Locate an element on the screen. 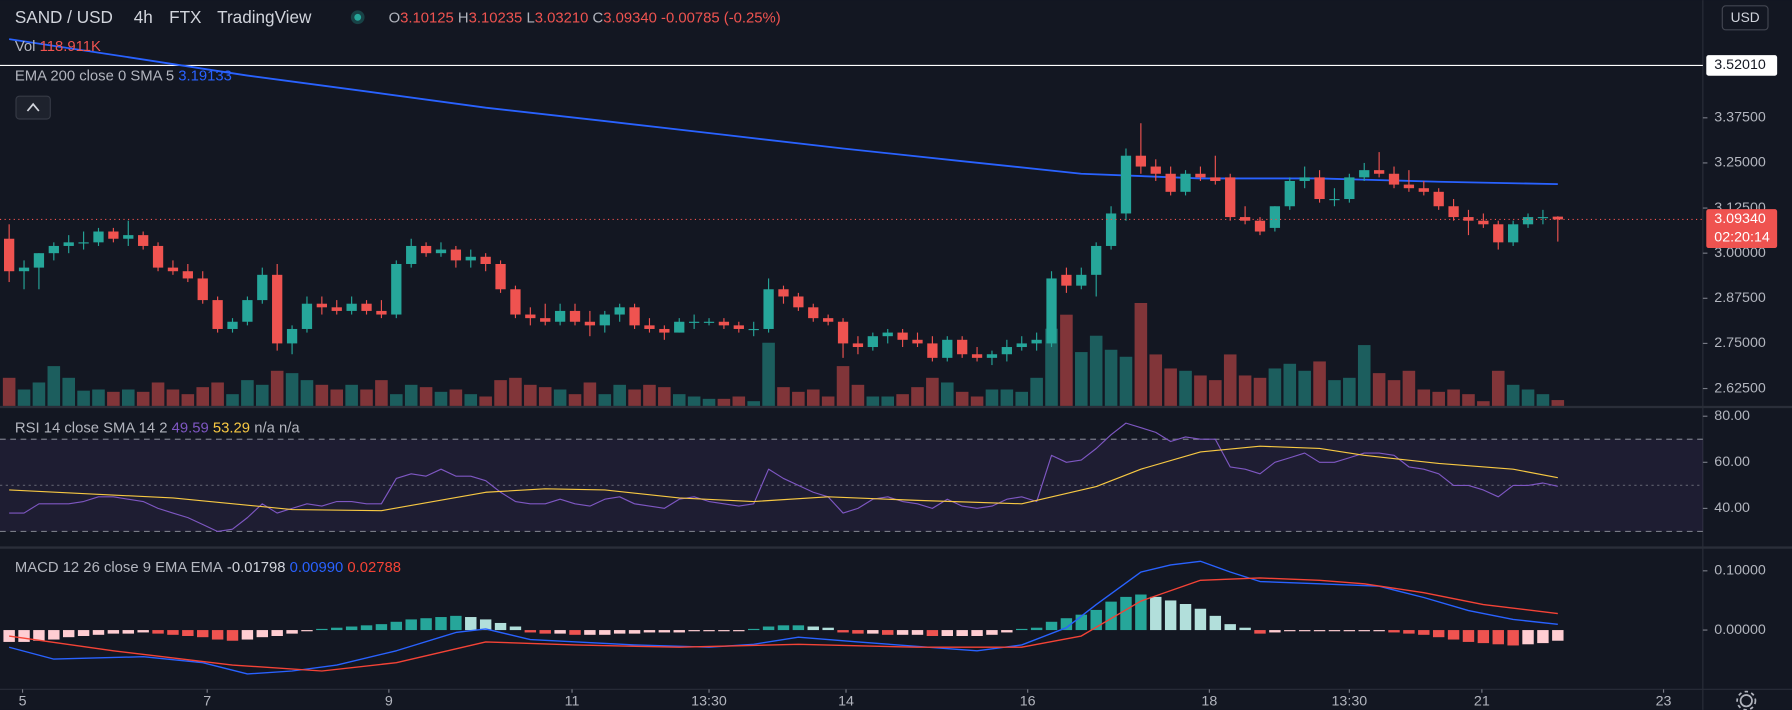 The image size is (1792, 710). x-tick-label: 7 is located at coordinates (207, 702).